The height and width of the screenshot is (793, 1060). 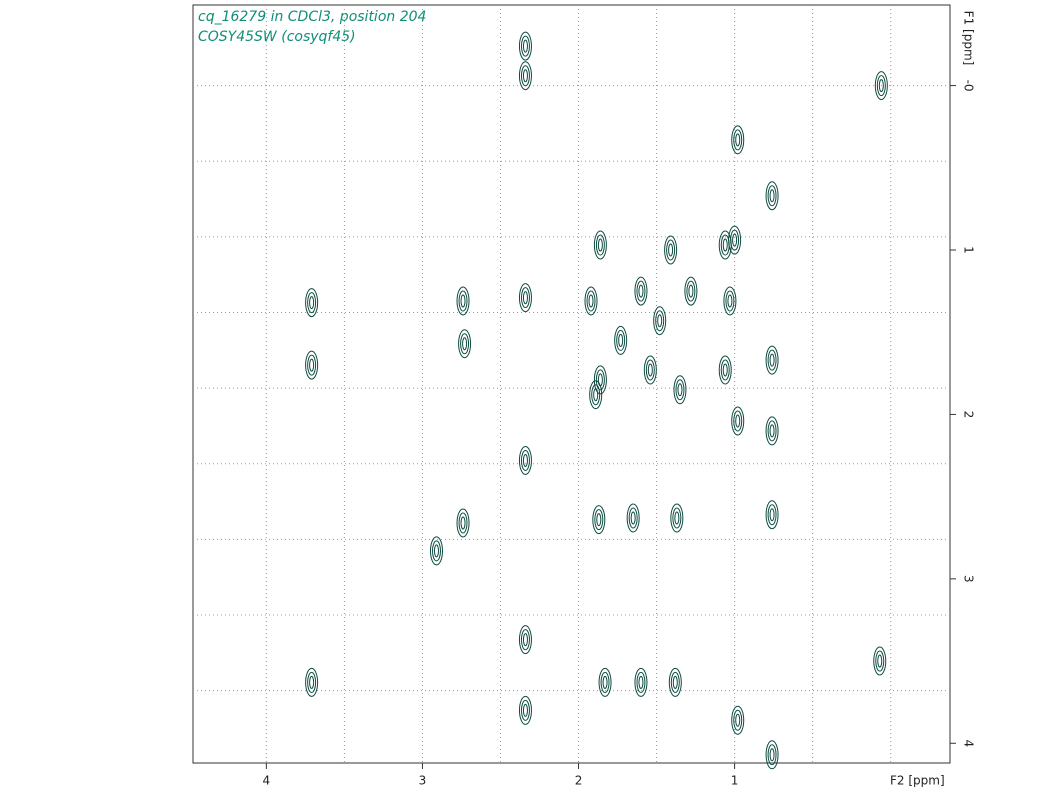 What do you see at coordinates (735, 781) in the screenshot?
I see `x-tick-label: 1` at bounding box center [735, 781].